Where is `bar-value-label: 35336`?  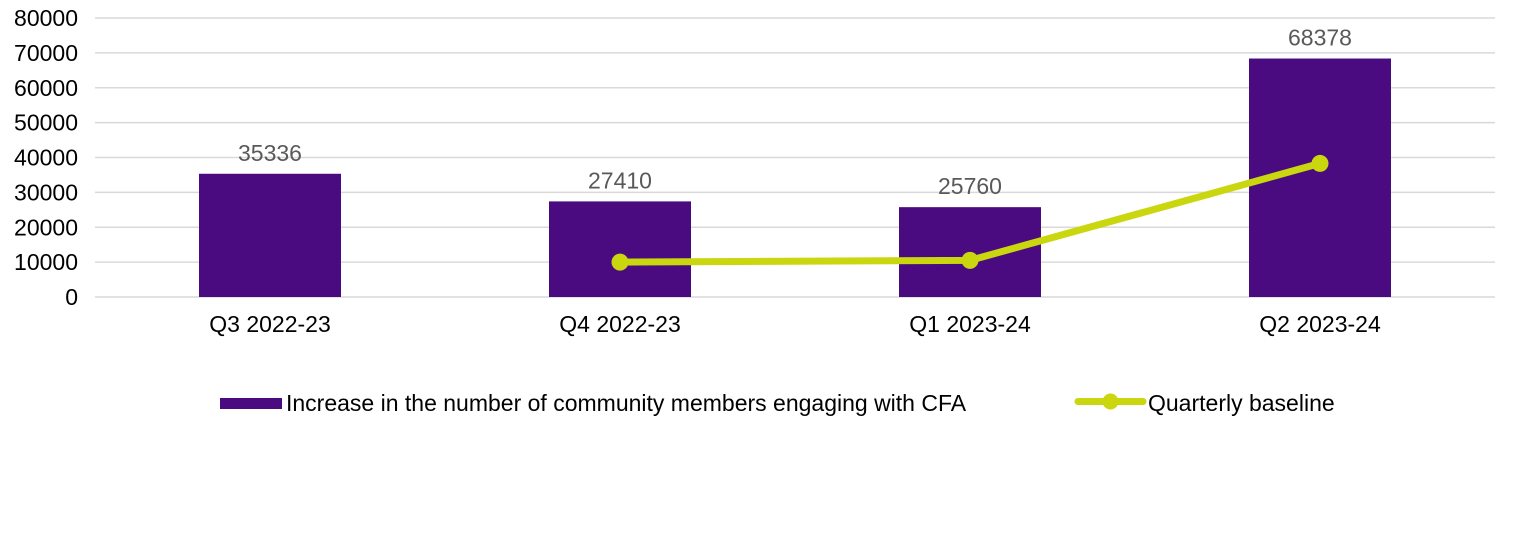
bar-value-label: 35336 is located at coordinates (270, 153).